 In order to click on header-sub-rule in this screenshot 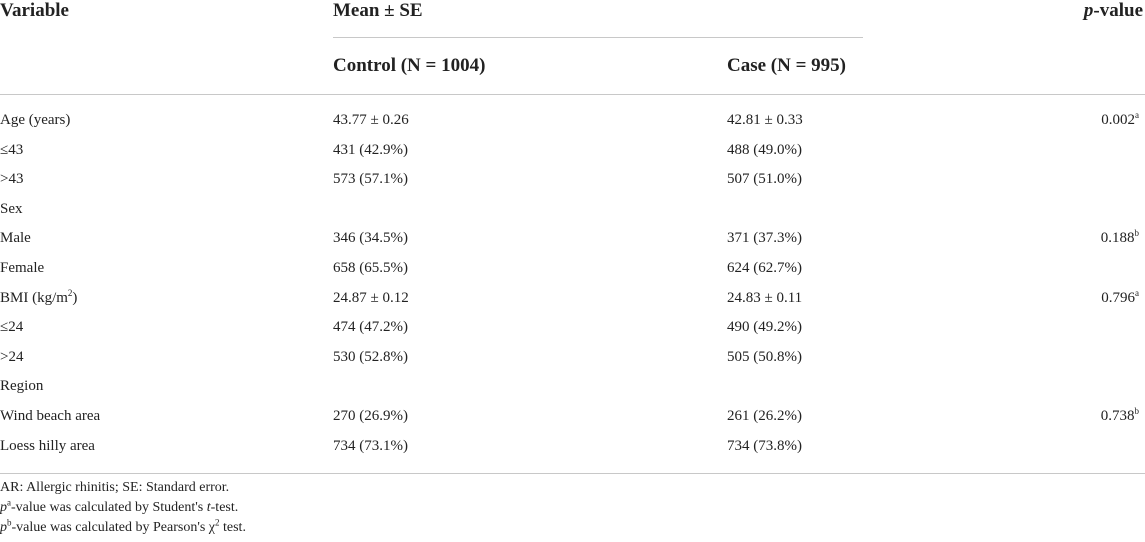, I will do `click(598, 37)`.